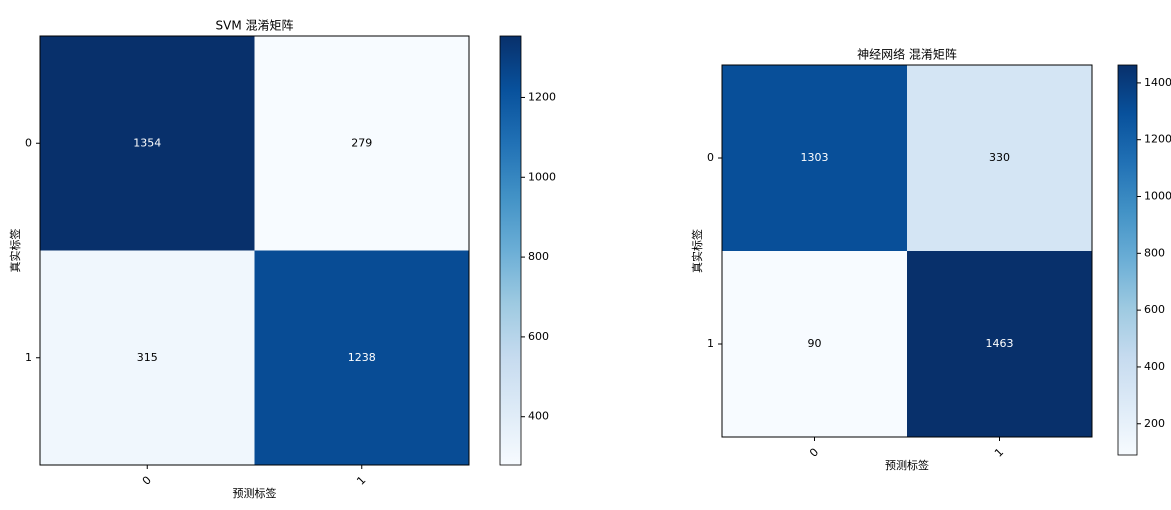 This screenshot has width=1171, height=510. What do you see at coordinates (907, 54) in the screenshot?
I see `chart-title: 神经网络 混淆矩阵` at bounding box center [907, 54].